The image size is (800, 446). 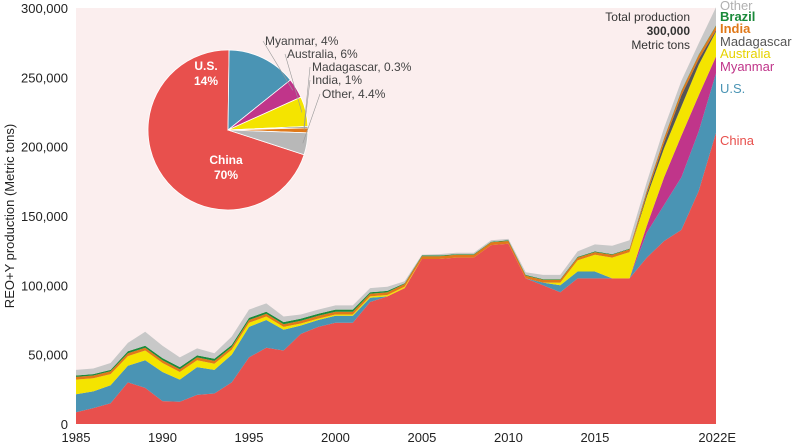 I want to click on y-tick-label: 150,000, so click(x=44, y=216).